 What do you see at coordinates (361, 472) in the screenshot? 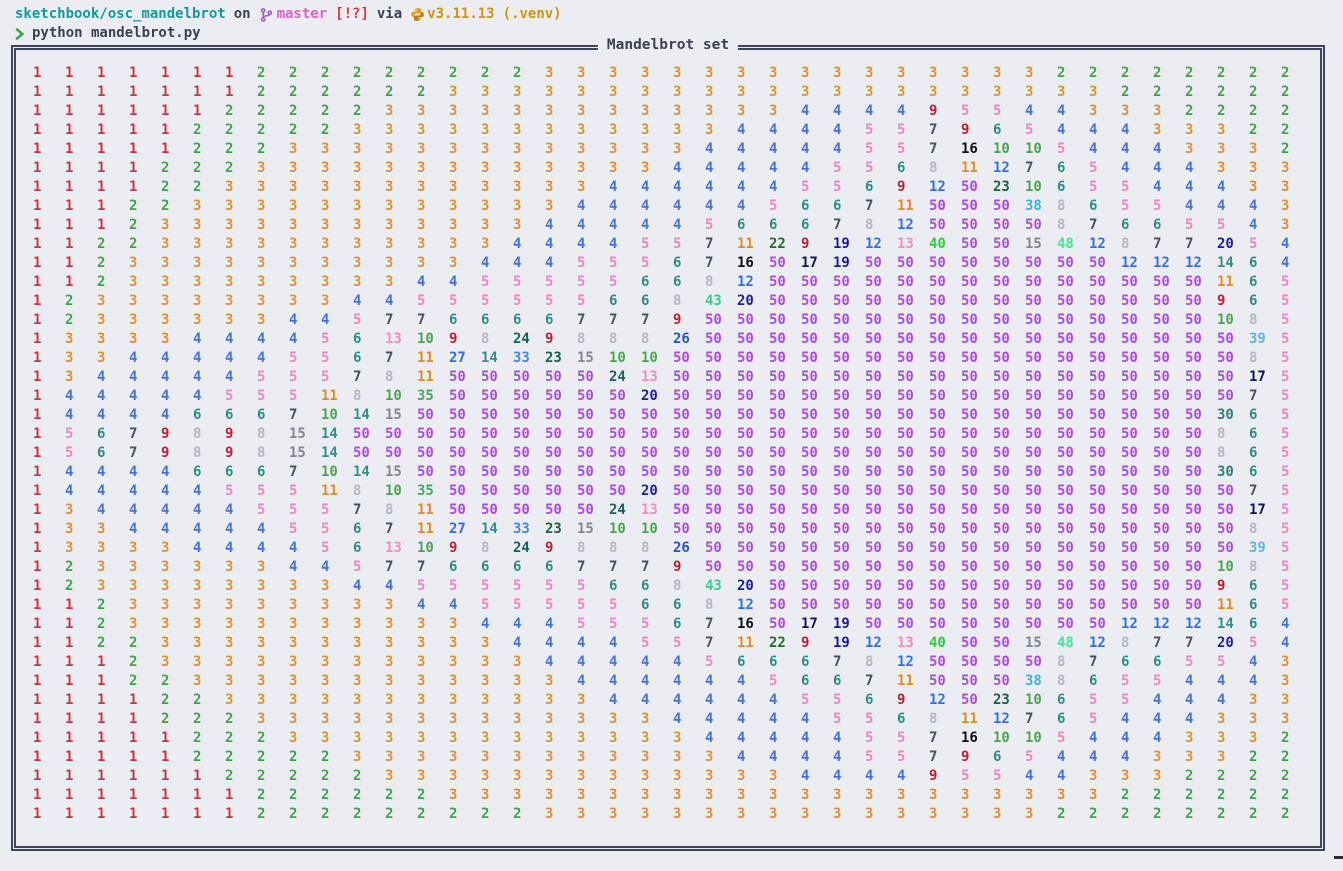
I see `grid-cell: 14` at bounding box center [361, 472].